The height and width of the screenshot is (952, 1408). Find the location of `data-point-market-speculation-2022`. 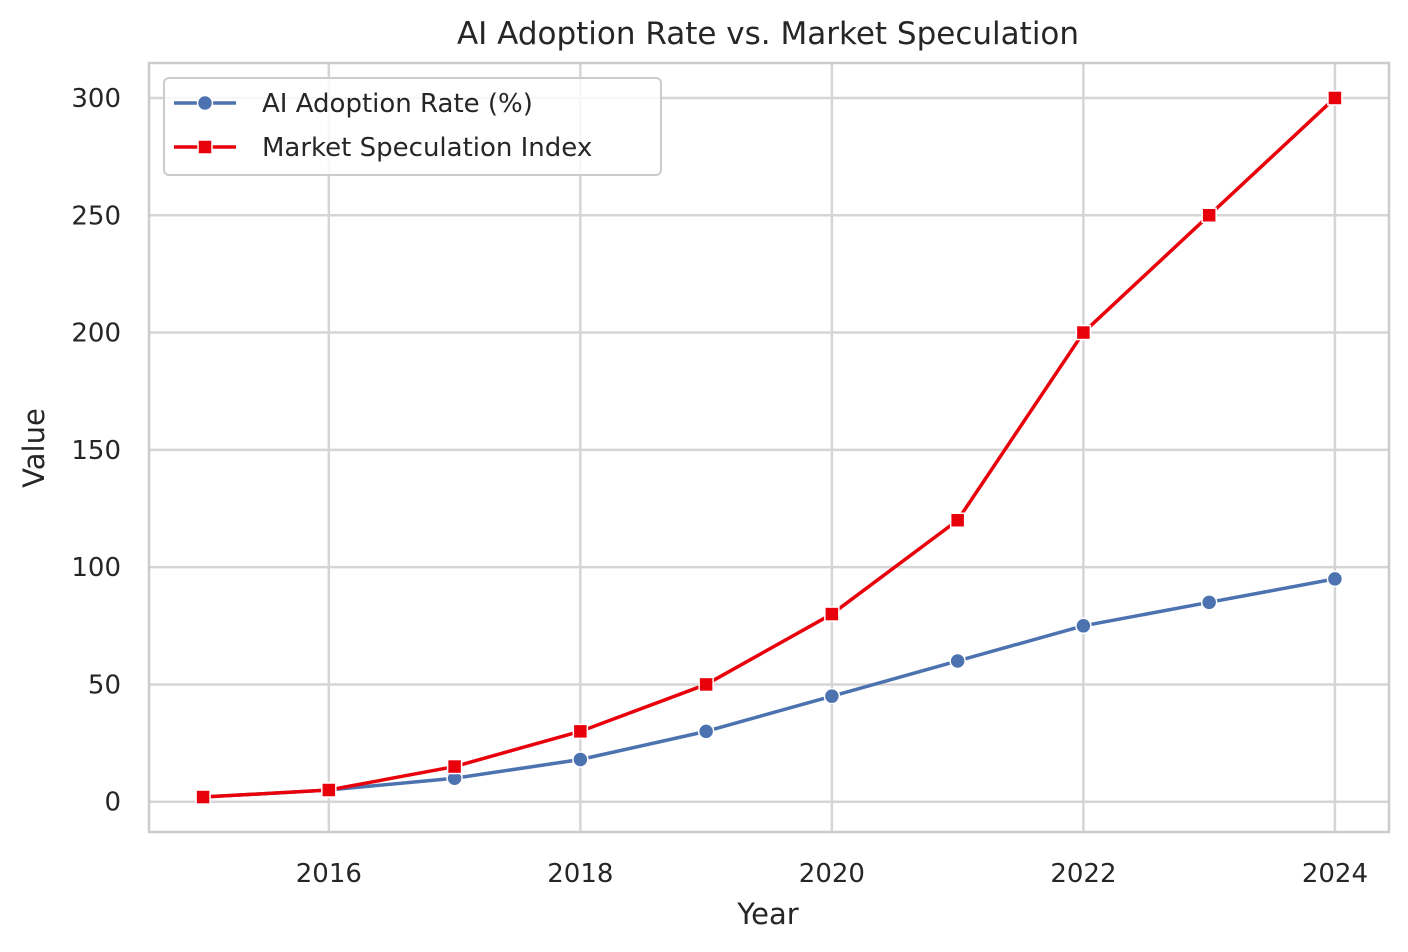

data-point-market-speculation-2022 is located at coordinates (1083, 332).